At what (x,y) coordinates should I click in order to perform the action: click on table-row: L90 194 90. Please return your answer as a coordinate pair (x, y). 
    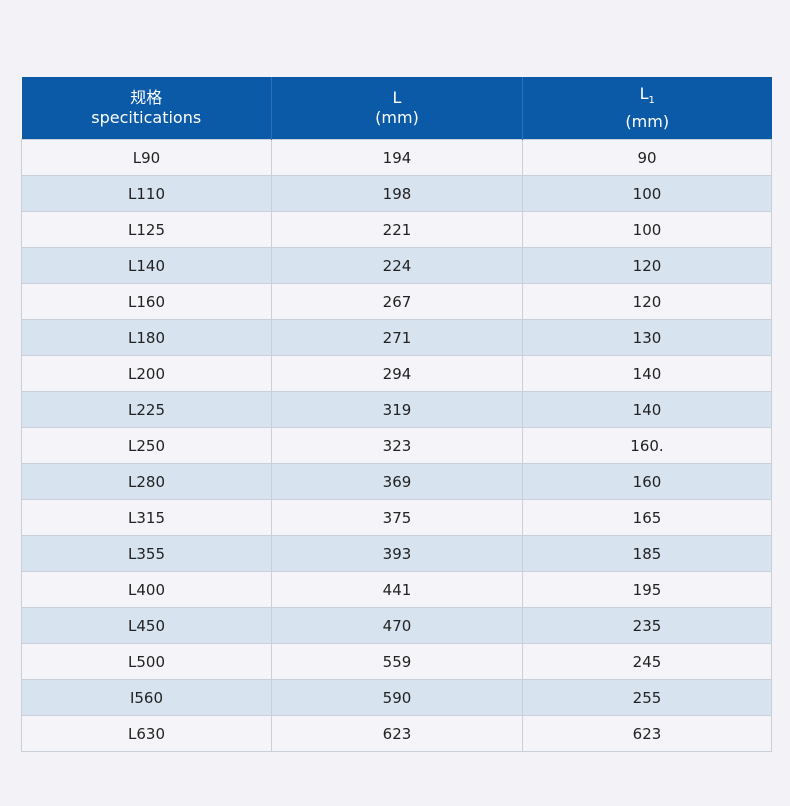
    Looking at the image, I should click on (396, 157).